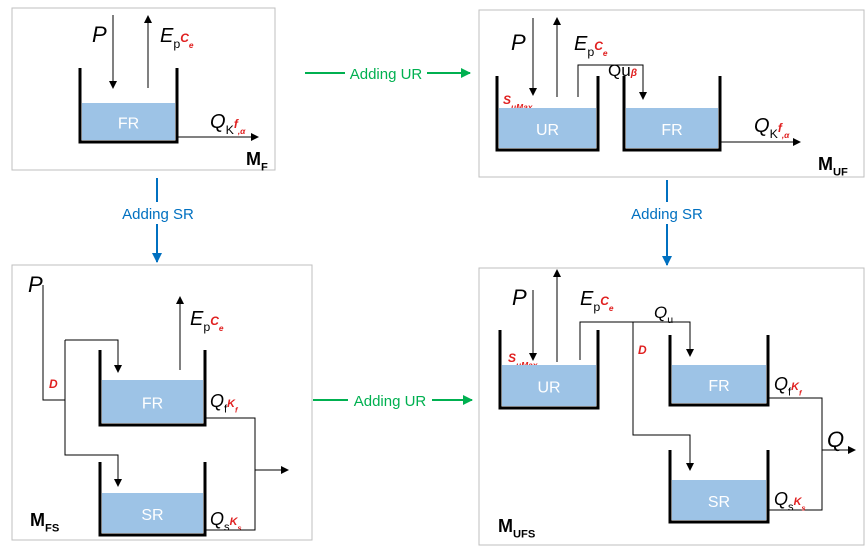 The width and height of the screenshot is (865, 547). I want to click on split-label: D, so click(53, 384).